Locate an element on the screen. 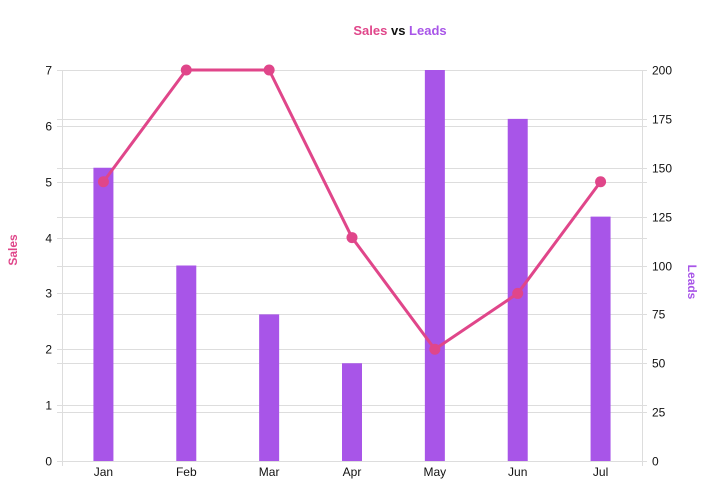 The width and height of the screenshot is (716, 497). y-right-tick-label: 50 is located at coordinates (659, 364).